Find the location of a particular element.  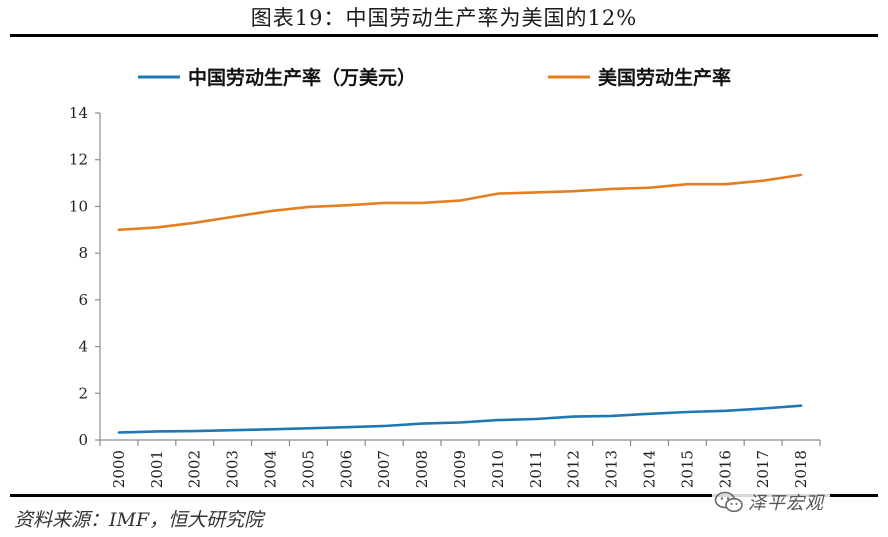

watermark-text: 泽平宏观 is located at coordinates (786, 503).